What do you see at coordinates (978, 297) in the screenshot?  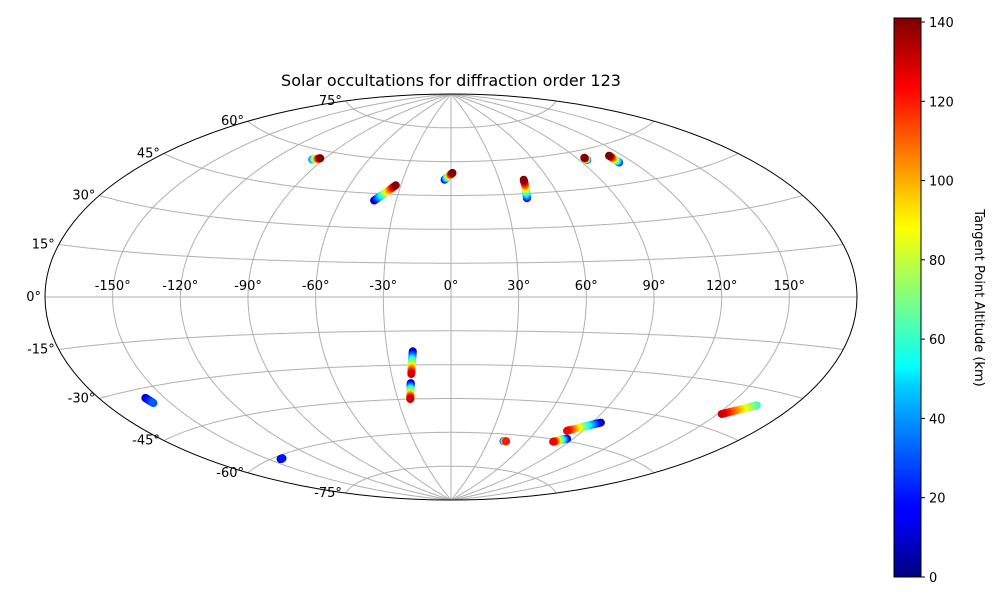 I see `colorbar-label: Tangent Point Altitude (km)` at bounding box center [978, 297].